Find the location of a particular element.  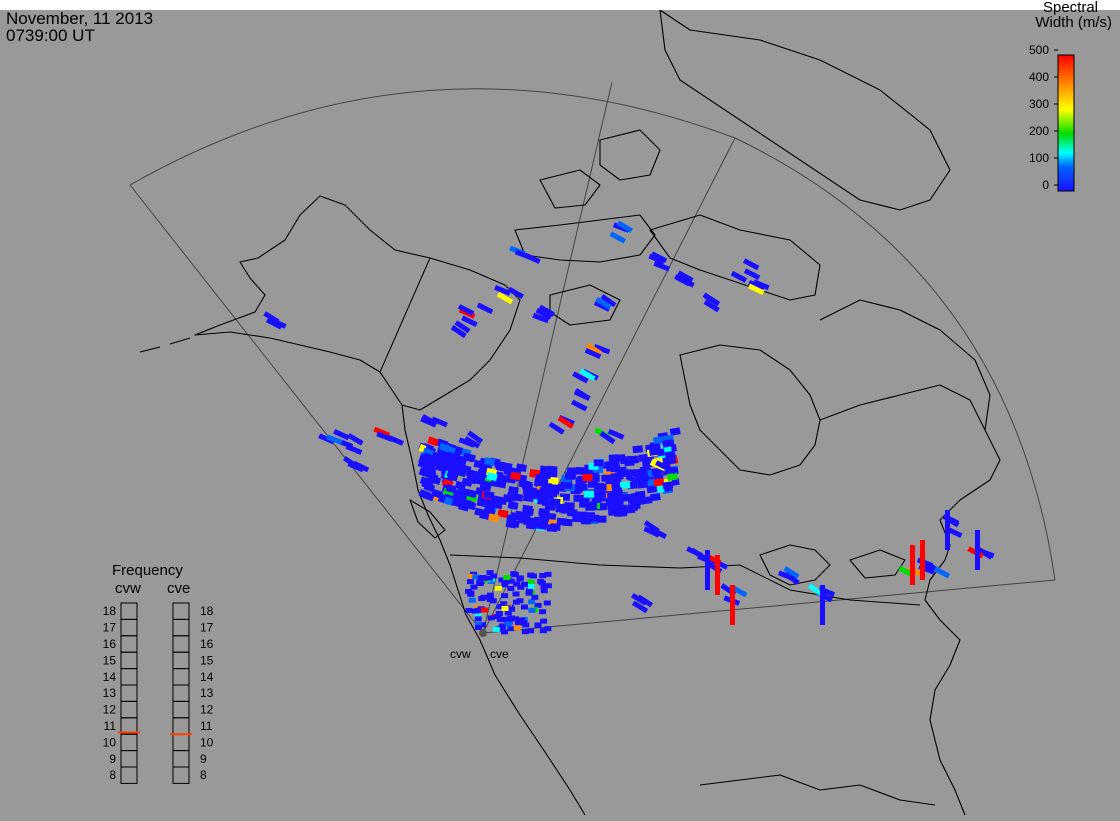

frequency-level-label-cvw: 13 is located at coordinates (110, 693).